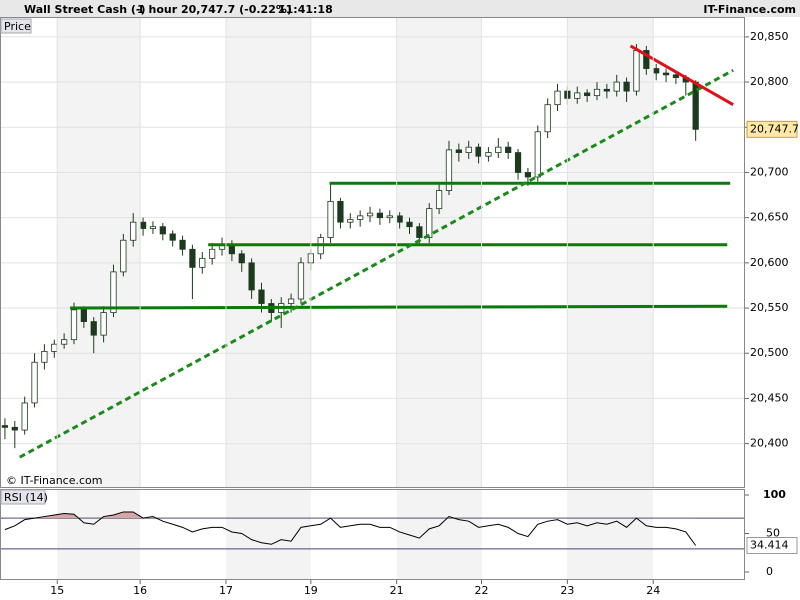 This screenshot has width=800, height=600. I want to click on x-tick-label: 17, so click(226, 590).